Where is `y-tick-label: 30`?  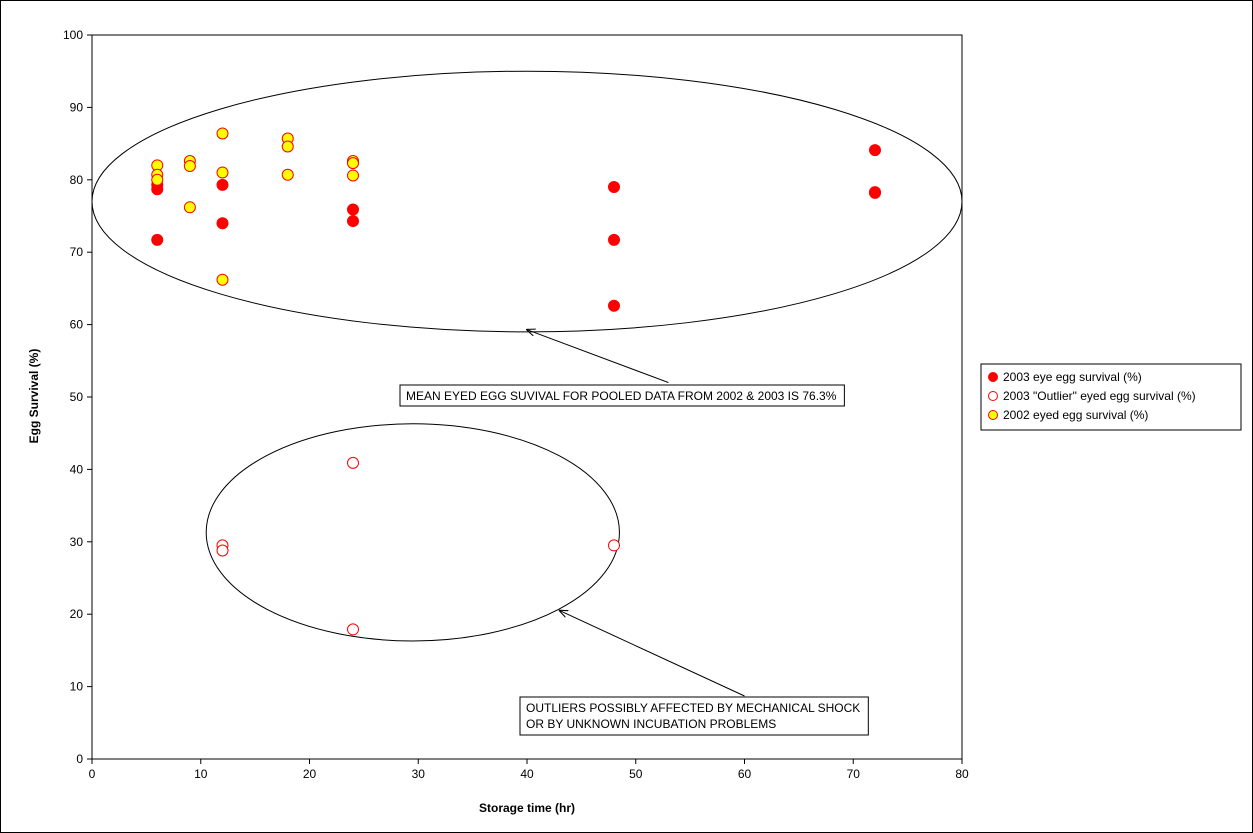 y-tick-label: 30 is located at coordinates (77, 542).